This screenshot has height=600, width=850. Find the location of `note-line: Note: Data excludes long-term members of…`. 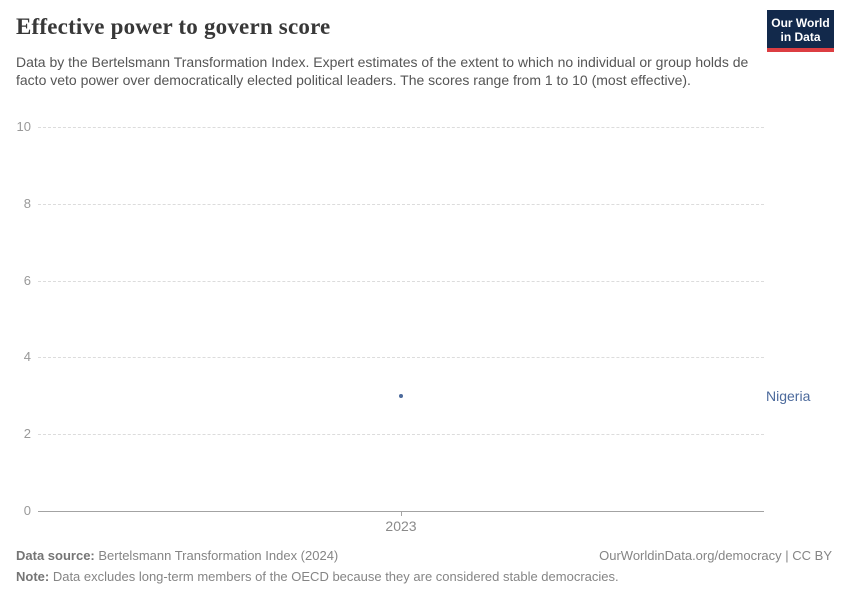

note-line: Note: Data excludes long-term members of… is located at coordinates (424, 576).